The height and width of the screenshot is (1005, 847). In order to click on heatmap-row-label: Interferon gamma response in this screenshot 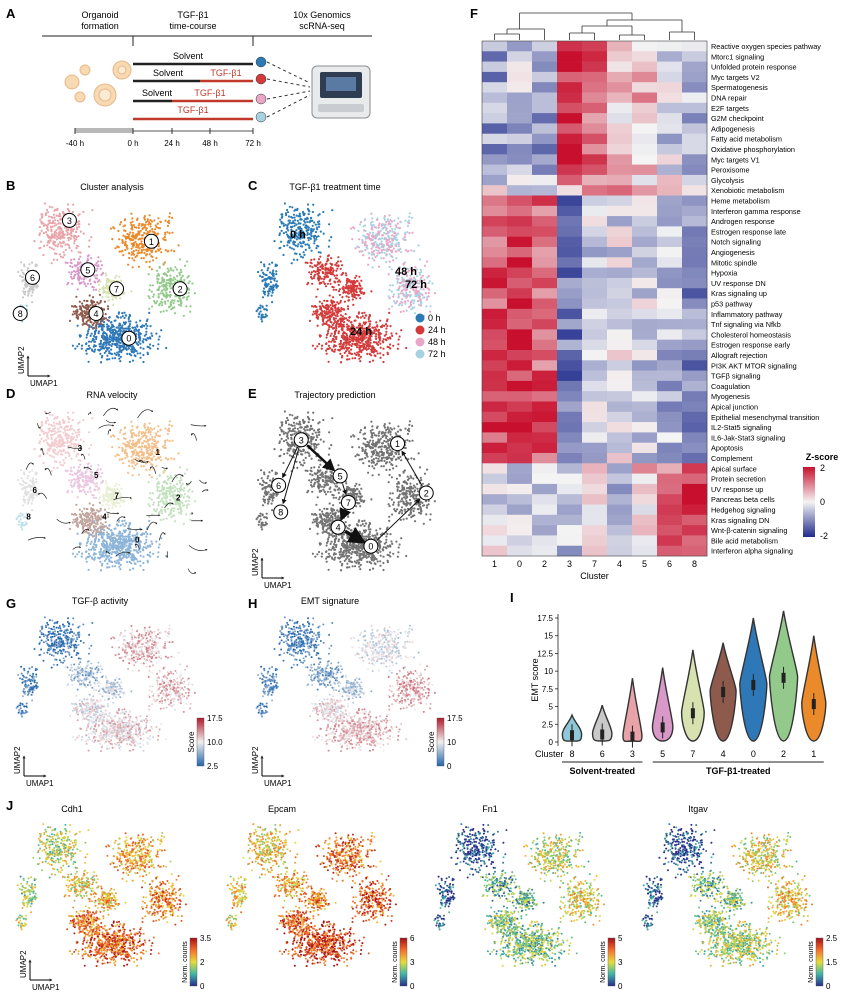, I will do `click(756, 211)`.